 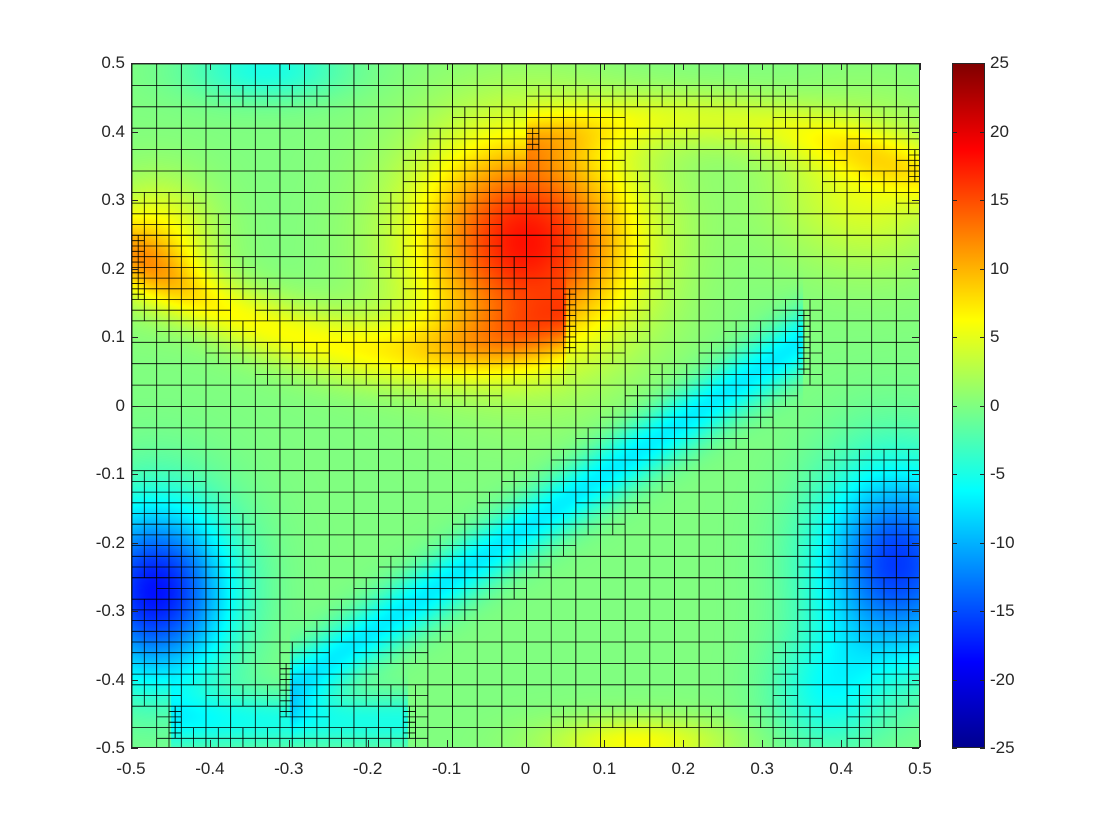 I want to click on x-tick-label: -0.1, so click(x=446, y=768).